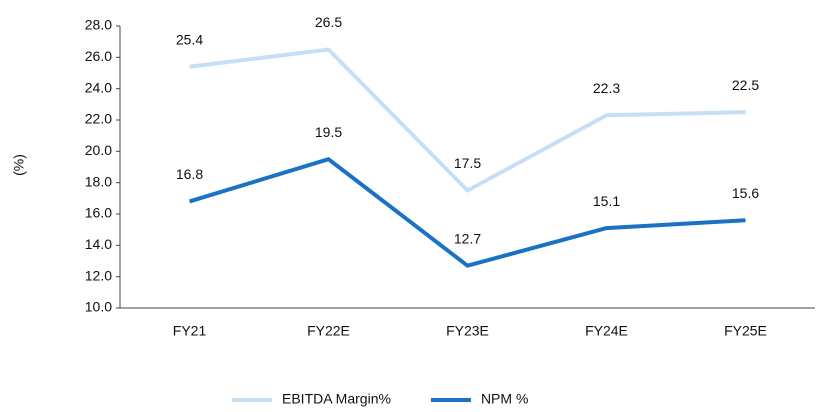 The height and width of the screenshot is (412, 819). I want to click on y-tick-label: 12.0, so click(98, 275).